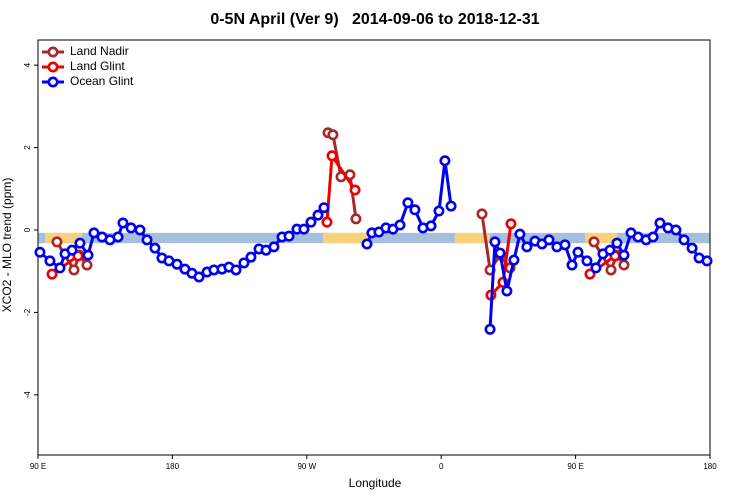 Image resolution: width=750 pixels, height=500 pixels. I want to click on legend-label: Land Nadir, so click(99, 51).